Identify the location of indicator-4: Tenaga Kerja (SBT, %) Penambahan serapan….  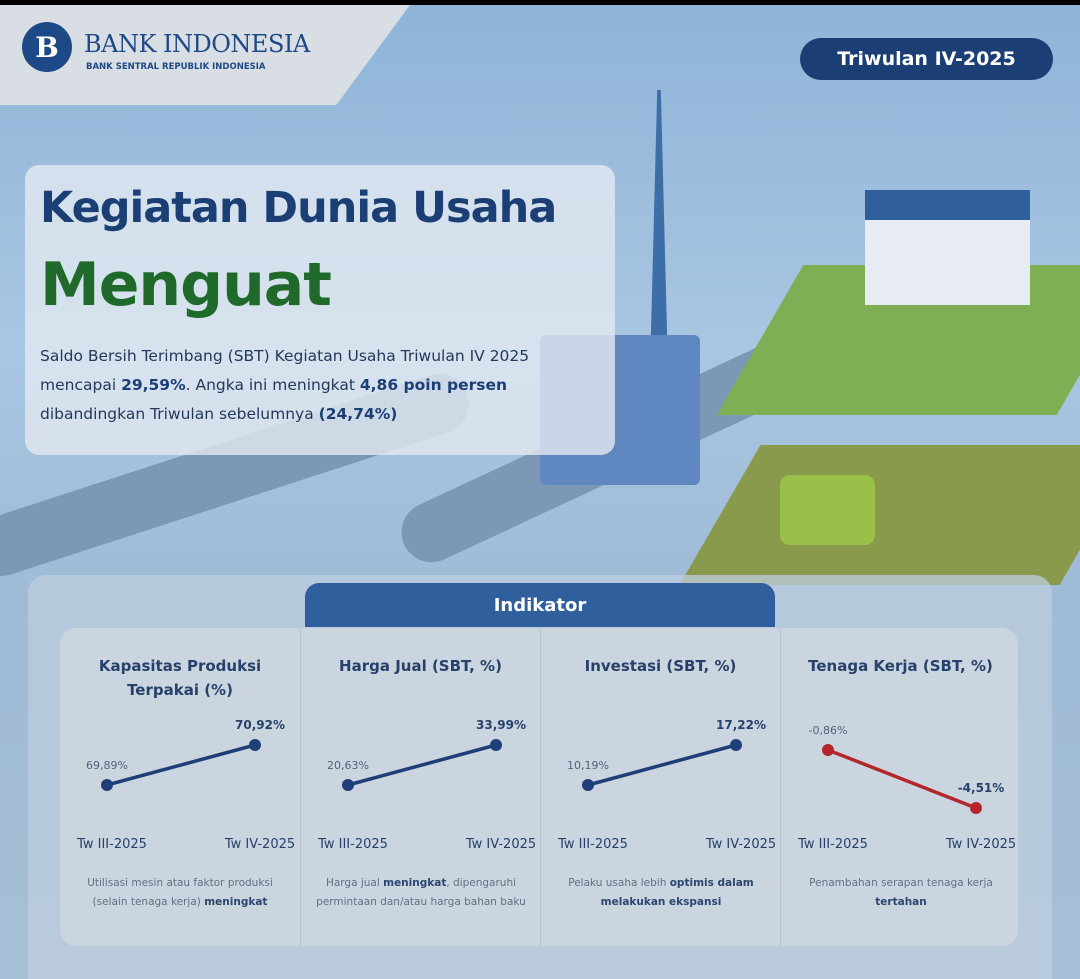
(900, 787).